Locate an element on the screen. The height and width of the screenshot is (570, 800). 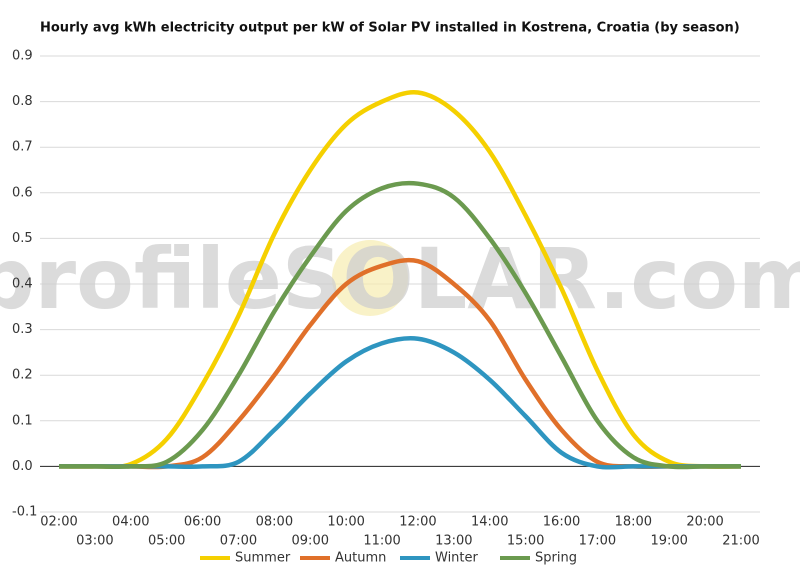
x-tick-label: 04:00 is located at coordinates (130, 522).